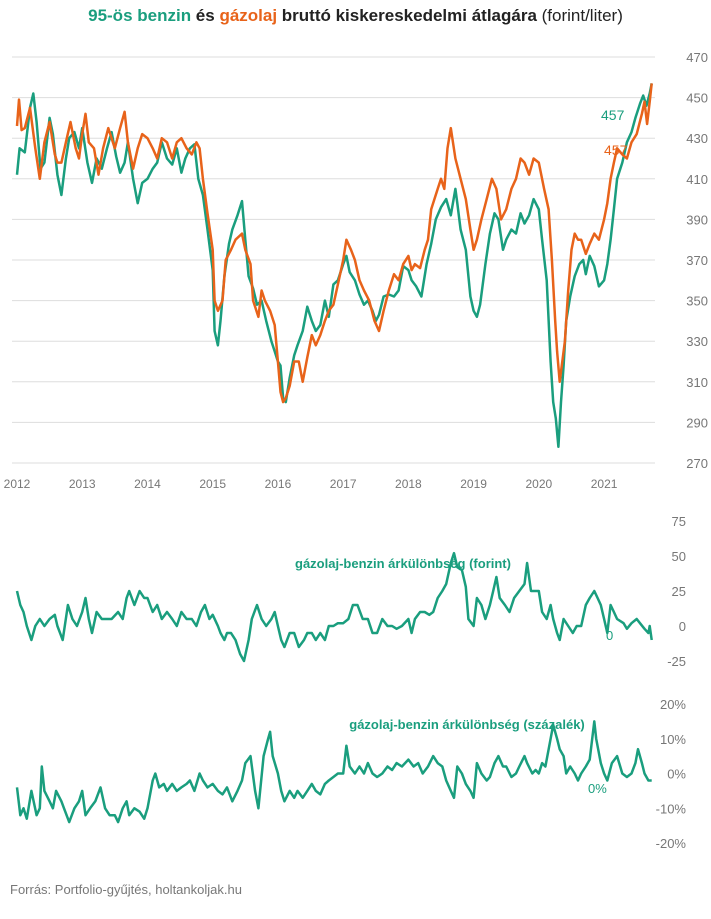  What do you see at coordinates (579, 15) in the screenshot?
I see `title-unit: (forint/liter)` at bounding box center [579, 15].